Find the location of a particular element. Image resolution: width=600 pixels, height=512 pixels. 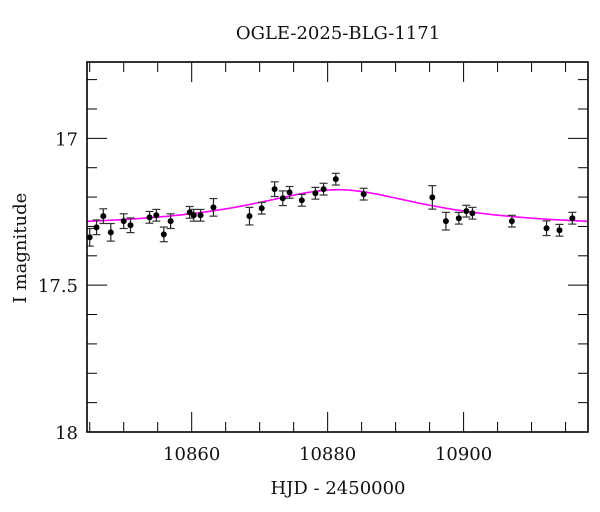

y-tick-label: 17 is located at coordinates (66, 139).